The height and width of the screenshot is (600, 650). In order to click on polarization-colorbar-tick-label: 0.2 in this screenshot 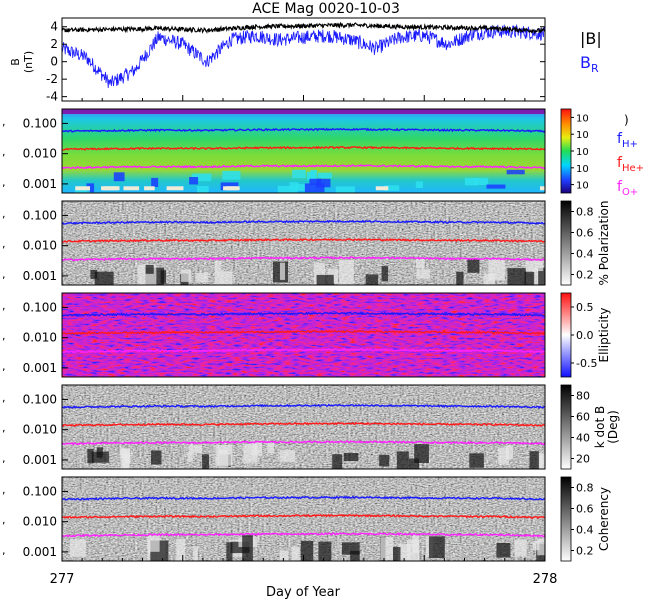, I will do `click(585, 275)`.